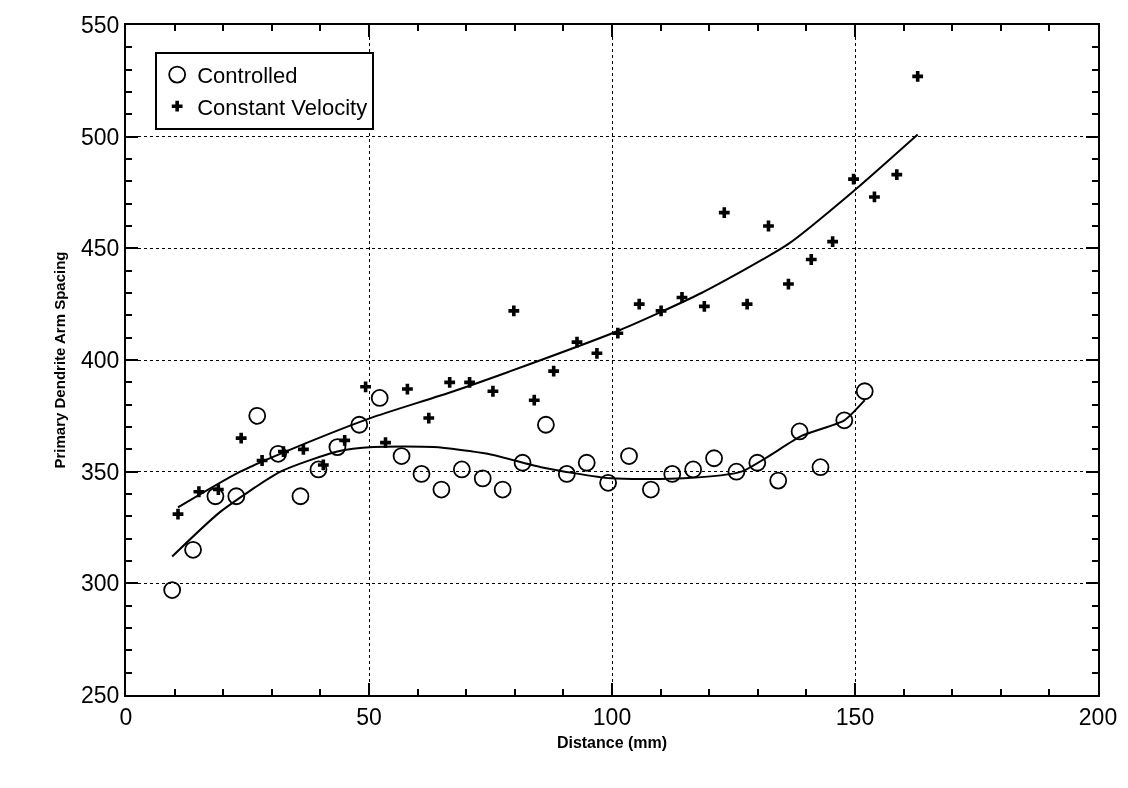 Image resolution: width=1128 pixels, height=788 pixels. Describe the element at coordinates (100, 695) in the screenshot. I see `y-tick-label: 250` at that location.